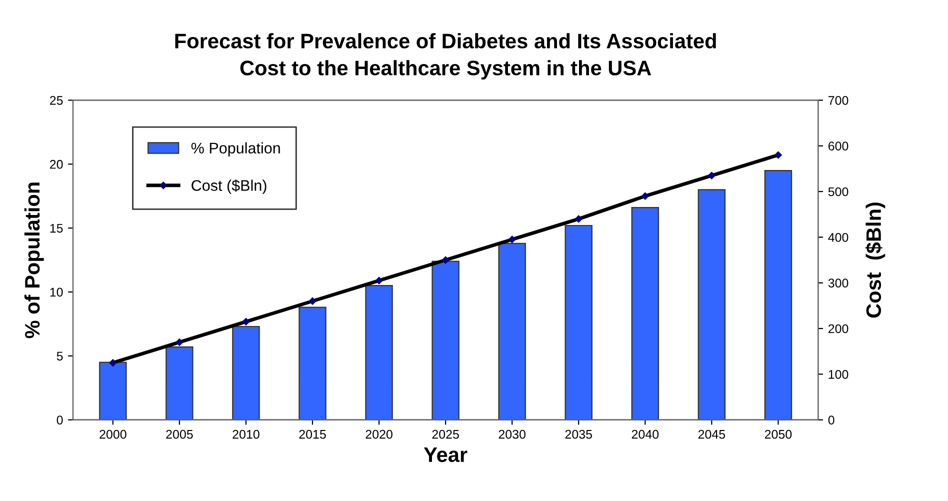 This screenshot has width=948, height=501. I want to click on y-tick-label: 15, so click(56, 228).